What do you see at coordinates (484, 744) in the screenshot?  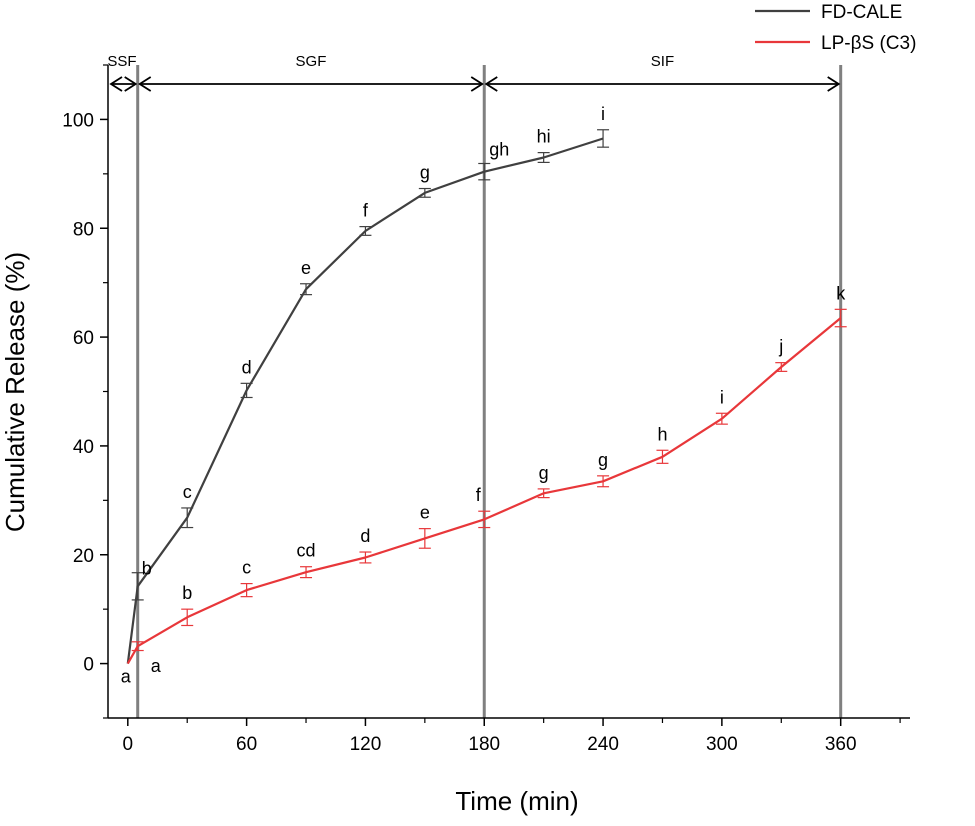 I see `x-tick-label: 180` at bounding box center [484, 744].